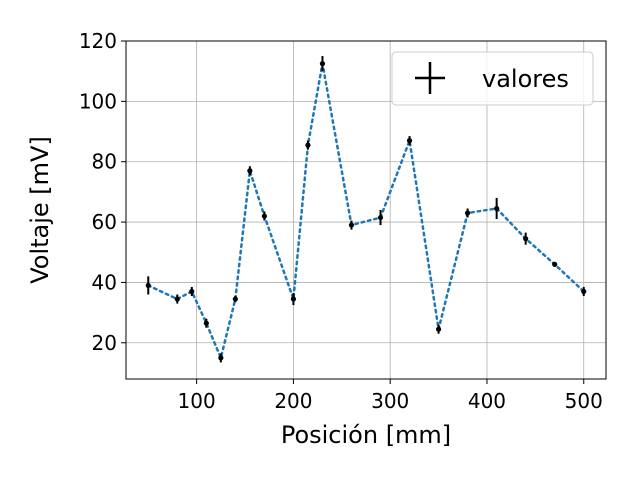 The image size is (640, 480). What do you see at coordinates (487, 401) in the screenshot?
I see `x-tick-label: 400` at bounding box center [487, 401].